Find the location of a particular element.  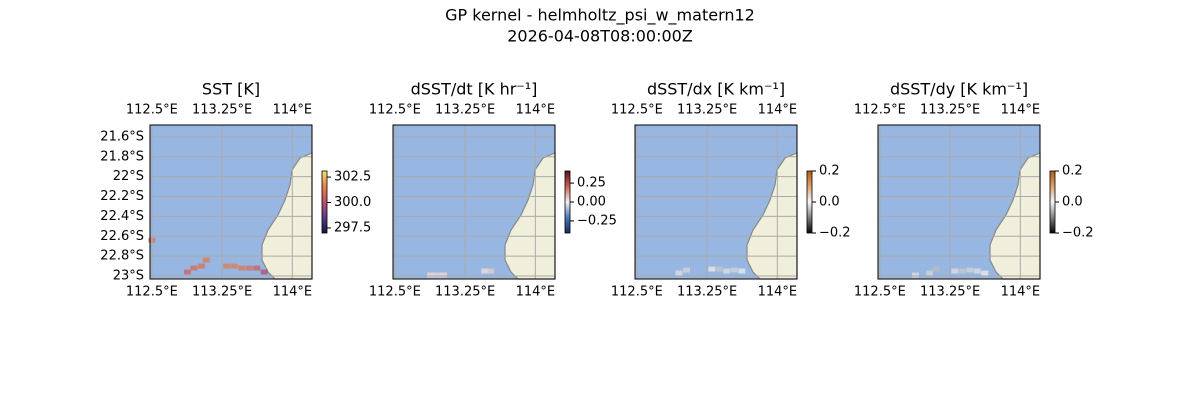

panel-title: dSST/dx [K km⁻¹] is located at coordinates (716, 89).